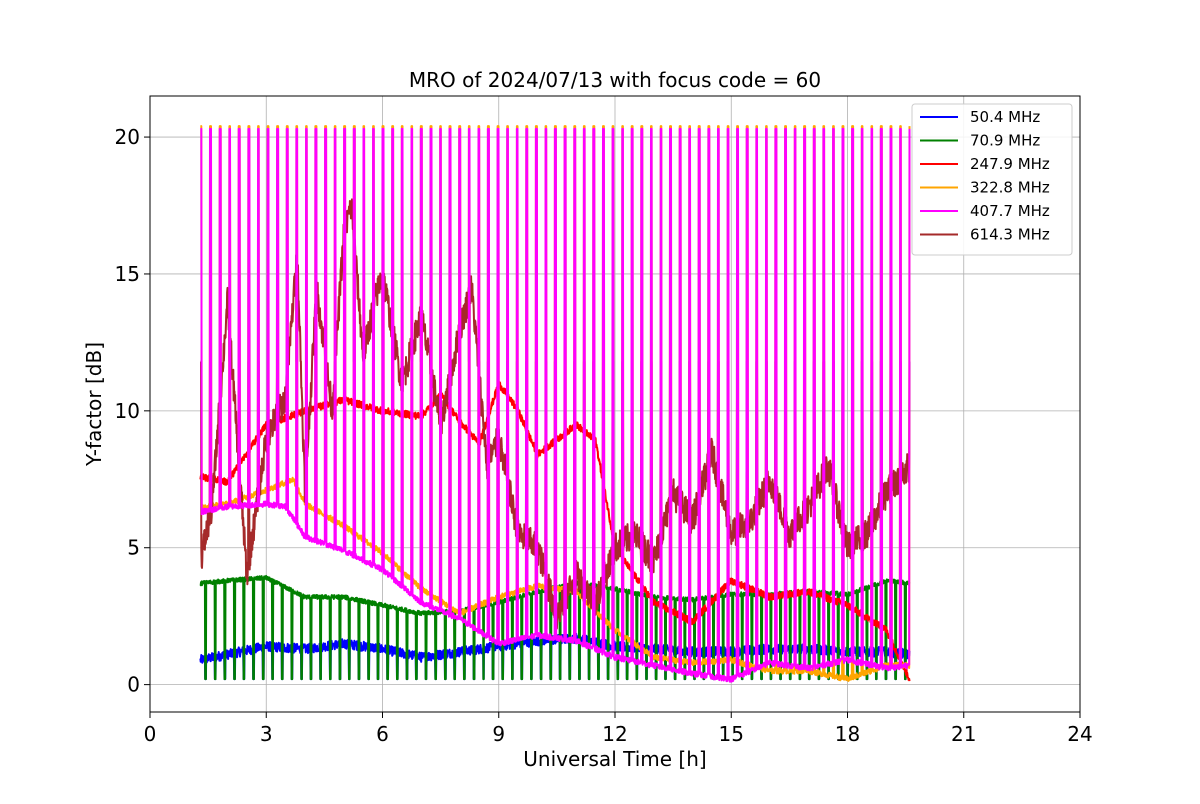 The image size is (1200, 804). Describe the element at coordinates (1005, 117) in the screenshot. I see `legend-label: 50.4 MHz` at that location.